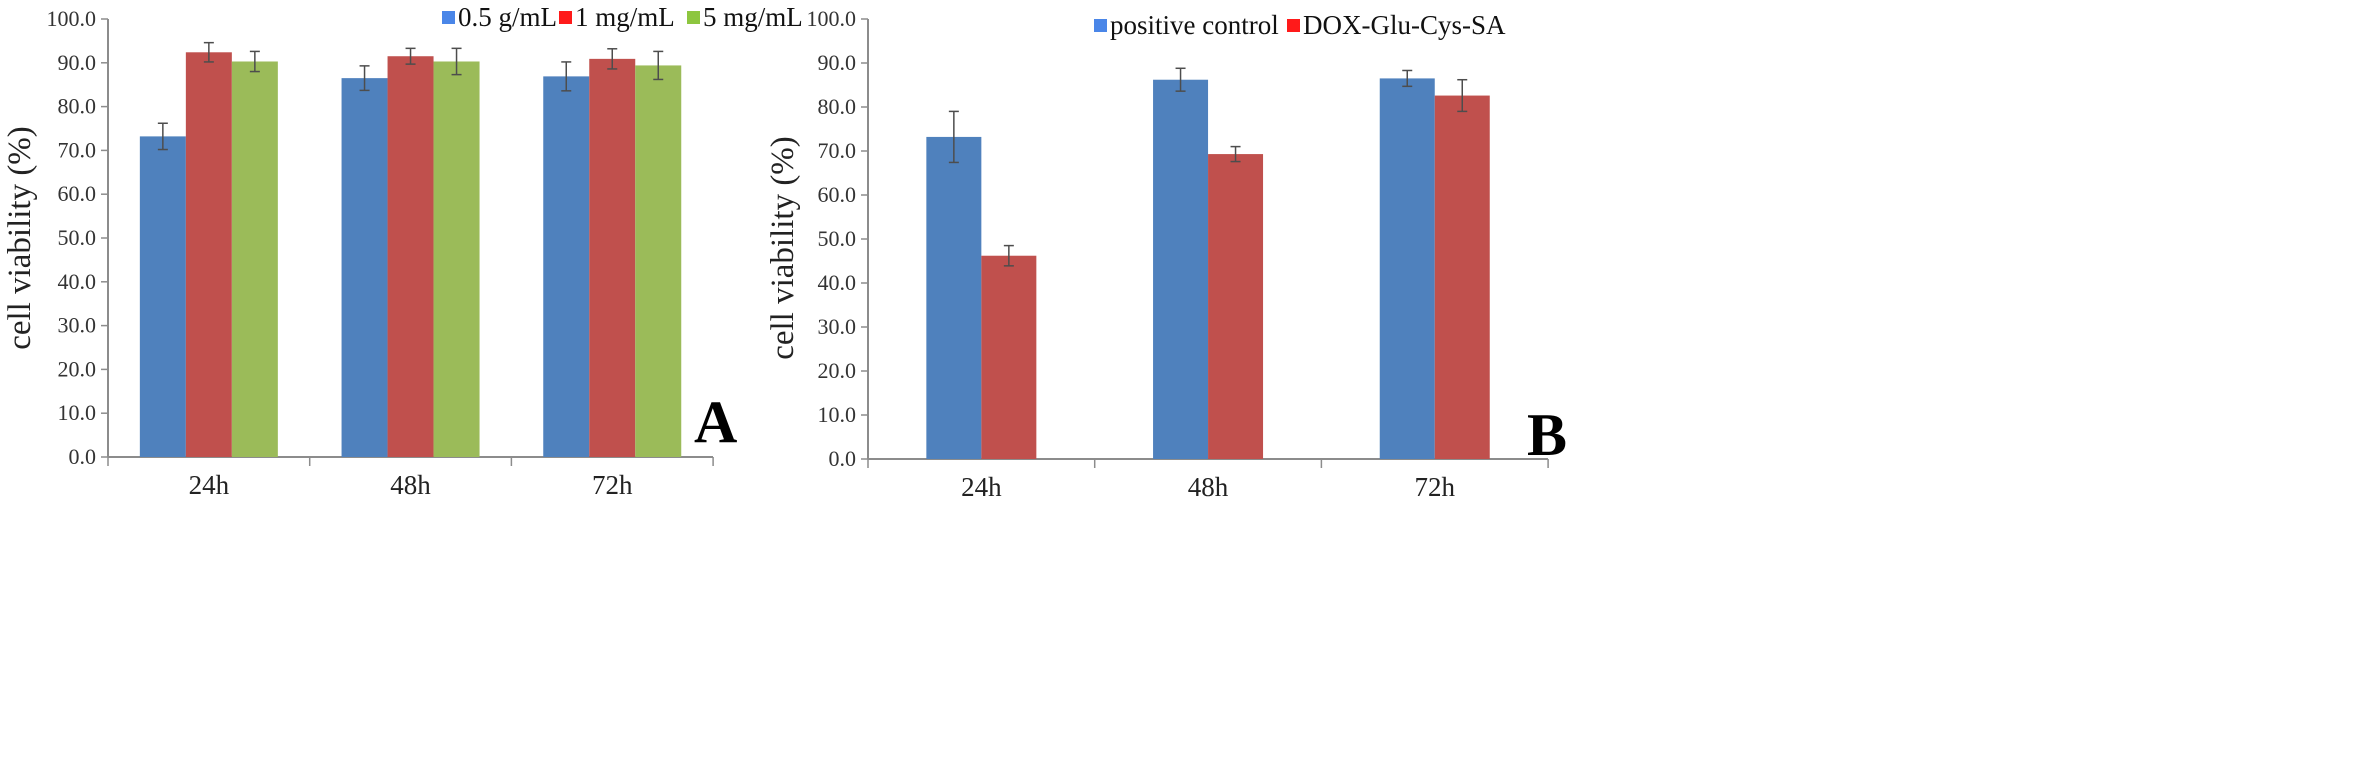  Describe the element at coordinates (507, 17) in the screenshot. I see `legend-label: 0.5 g/mL` at that location.